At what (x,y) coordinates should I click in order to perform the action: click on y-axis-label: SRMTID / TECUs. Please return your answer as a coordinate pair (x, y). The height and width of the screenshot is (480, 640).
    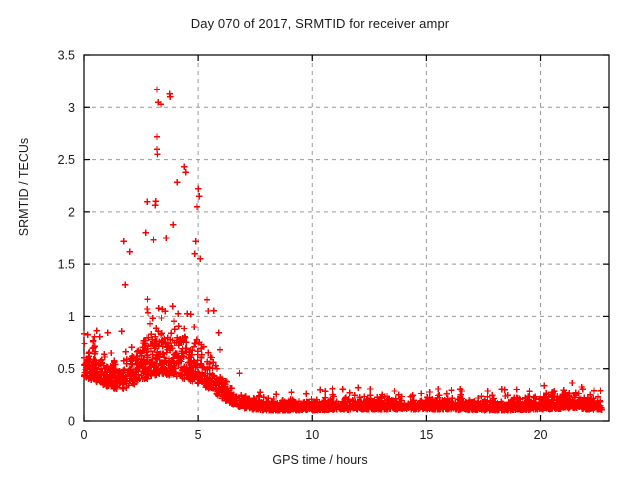
    Looking at the image, I should click on (24, 187).